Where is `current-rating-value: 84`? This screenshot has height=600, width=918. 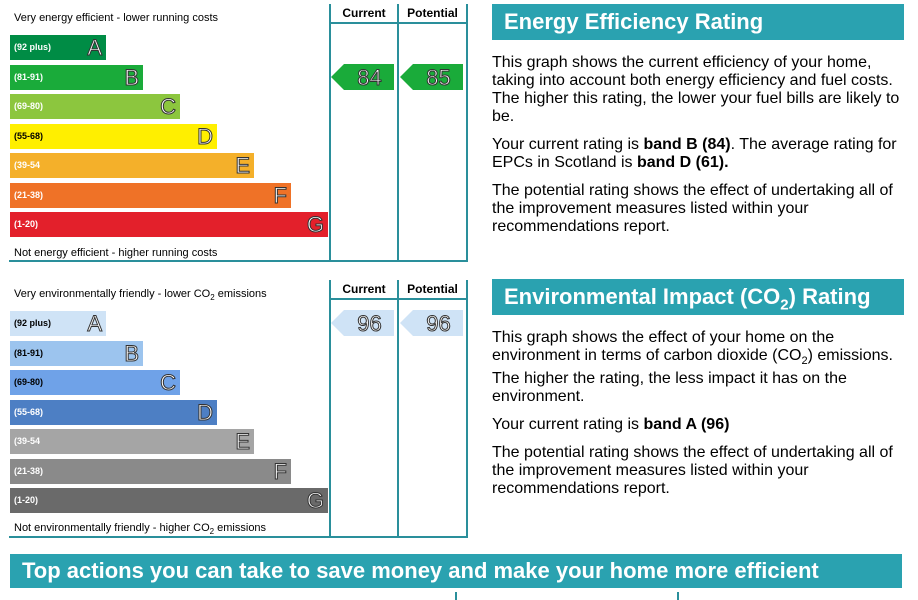 current-rating-value: 84 is located at coordinates (369, 77).